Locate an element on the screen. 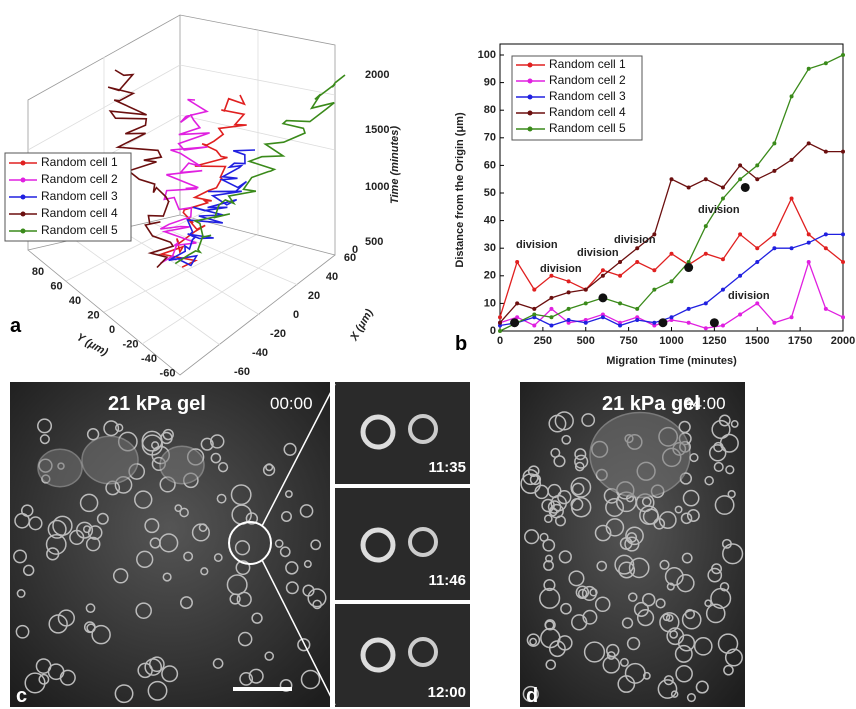 This screenshot has width=856, height=709. legend-label: Random cell 4 is located at coordinates (79, 213).